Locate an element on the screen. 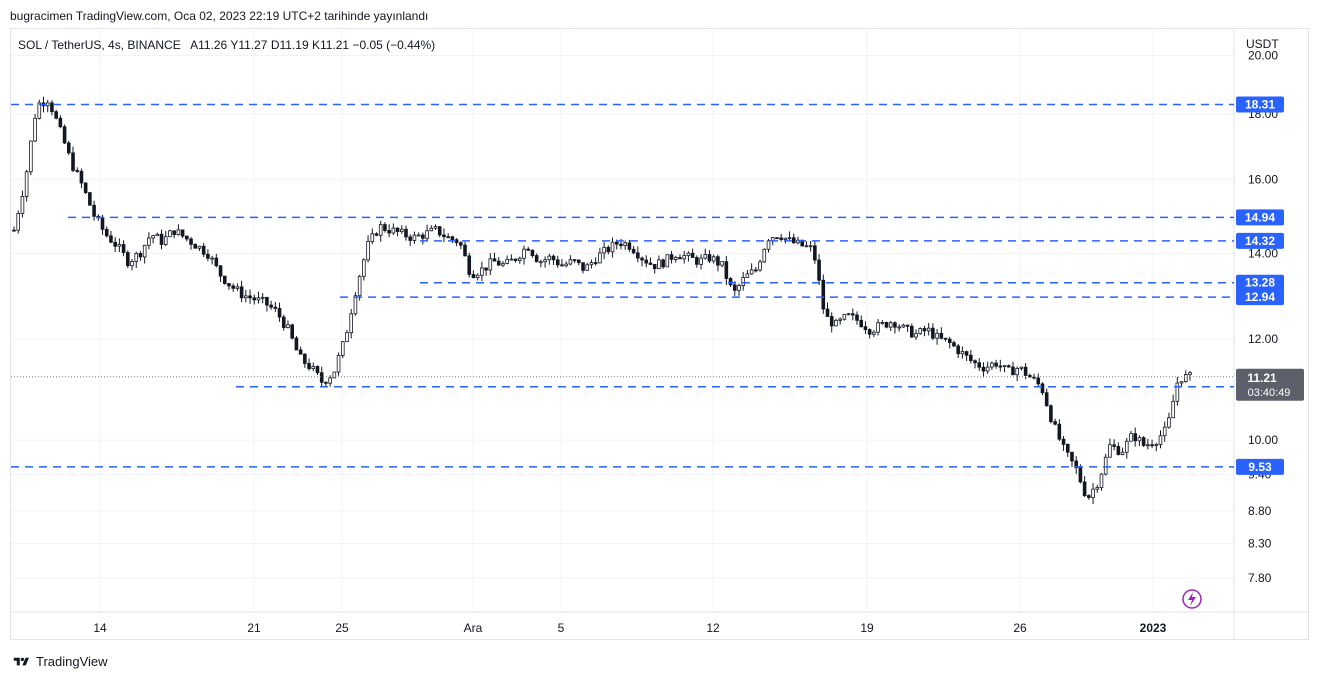  price-tick-label: 16.00 is located at coordinates (1263, 179).